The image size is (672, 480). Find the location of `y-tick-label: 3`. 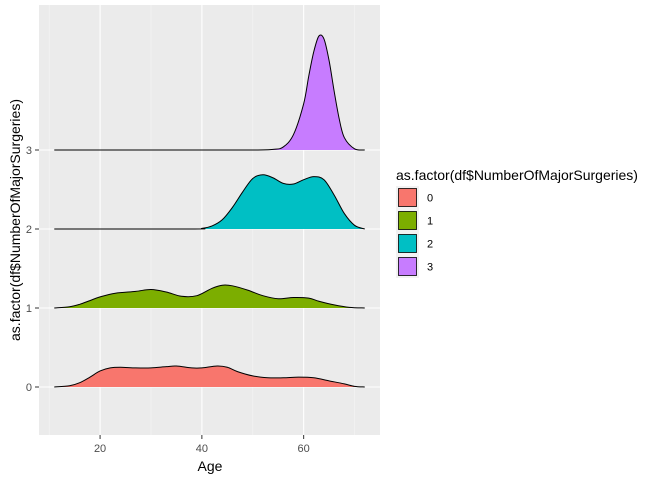

y-tick-label: 3 is located at coordinates (29, 151).